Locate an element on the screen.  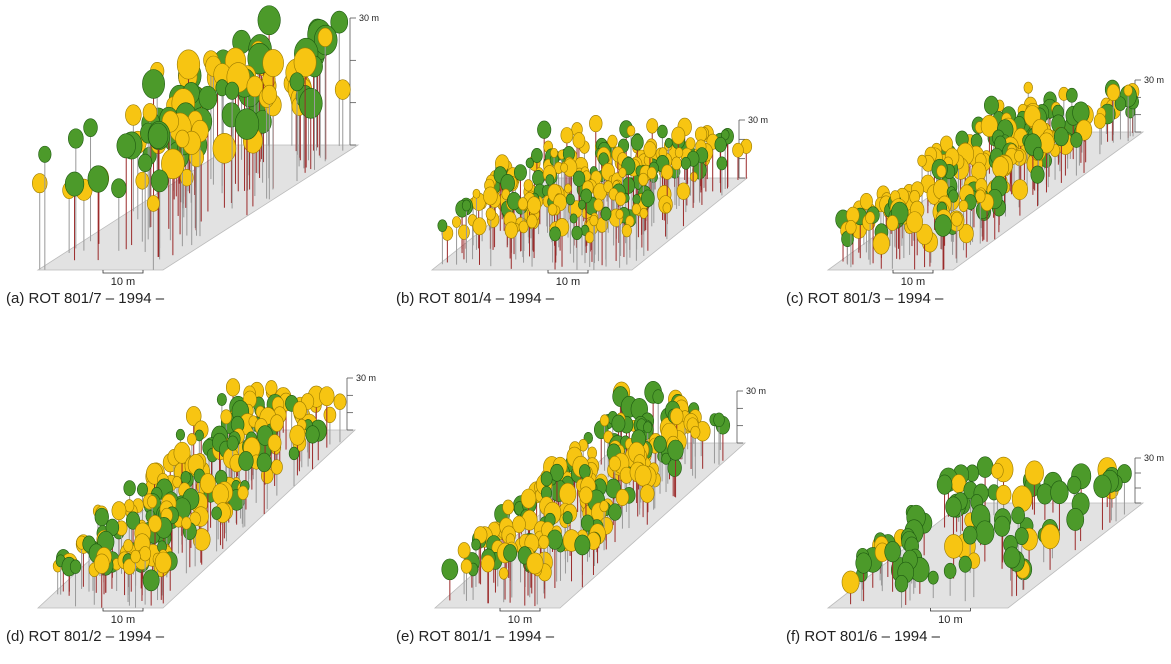
ground-plate is located at coordinates (198, 207).